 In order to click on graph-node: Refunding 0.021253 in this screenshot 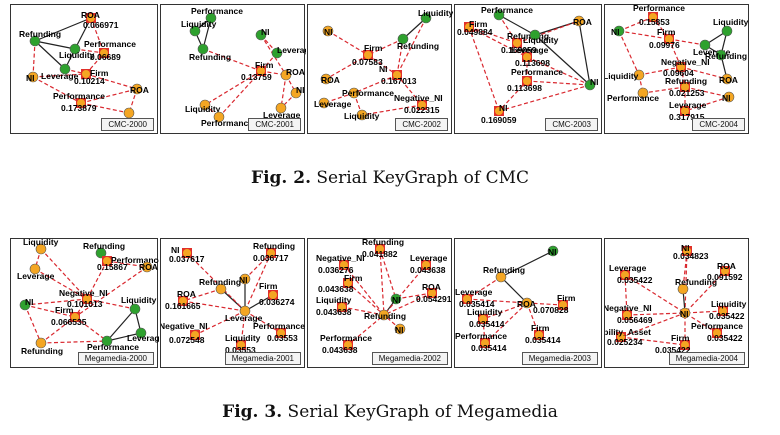, I will do `click(686, 87)`.